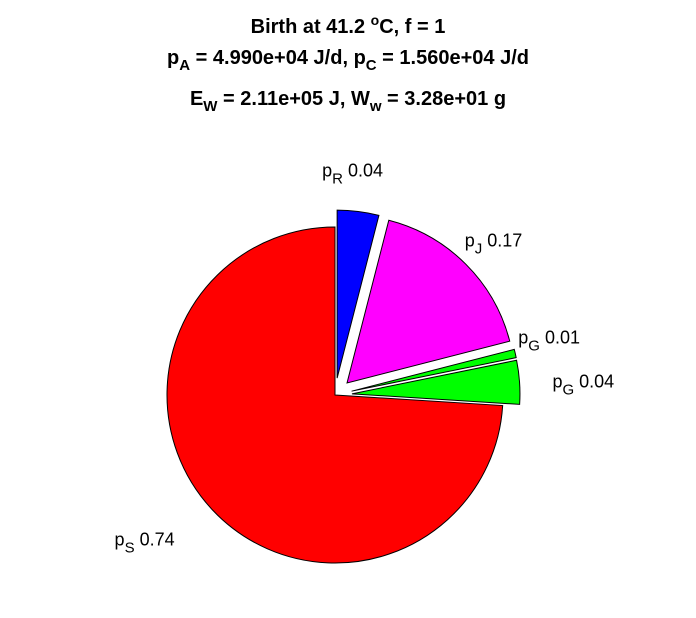  Describe the element at coordinates (549, 340) in the screenshot. I see `slice-label-2: pG 0.01` at that location.